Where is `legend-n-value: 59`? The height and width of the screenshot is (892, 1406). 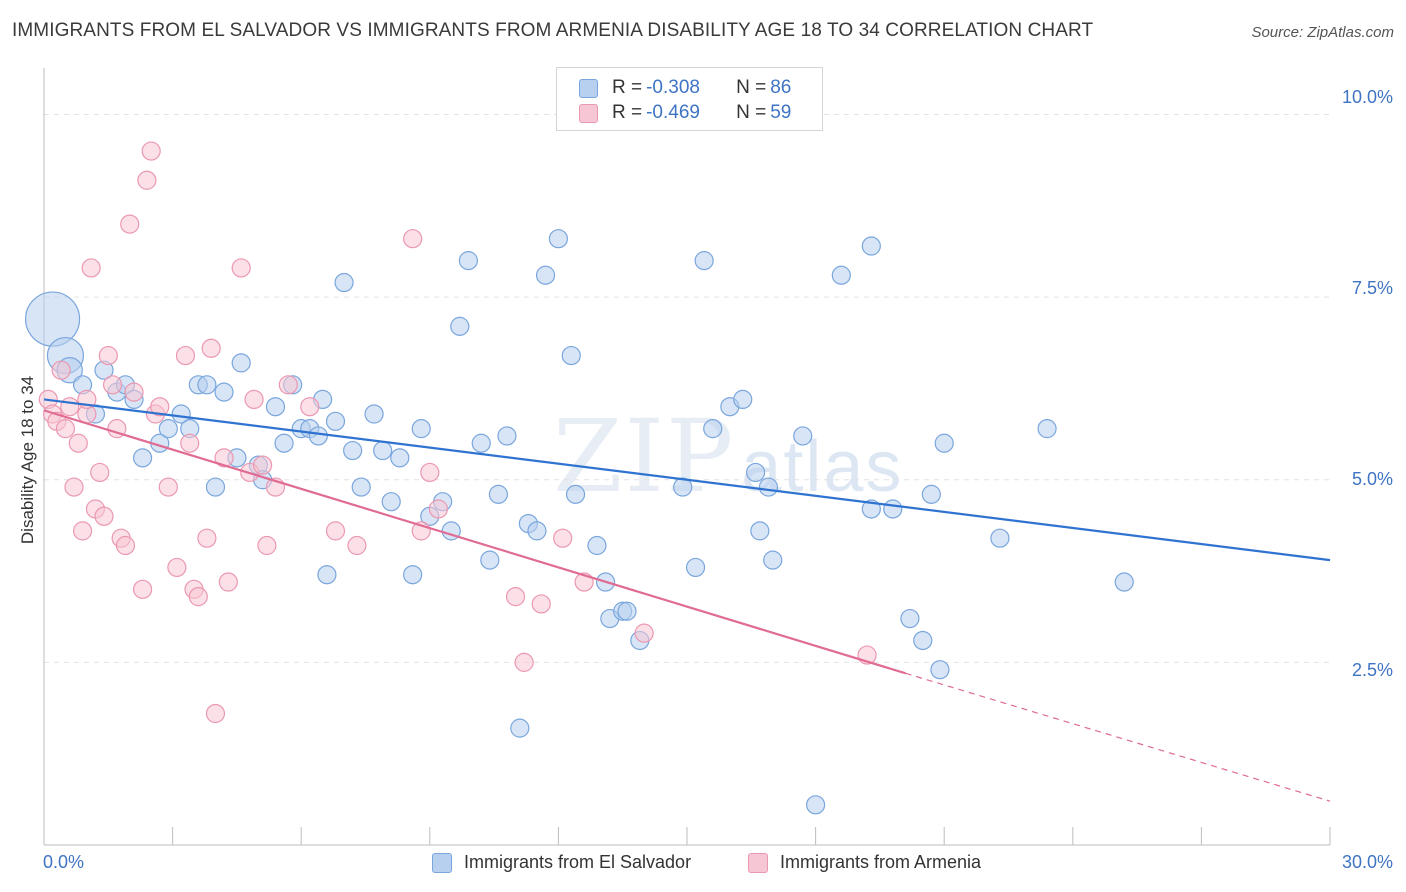
legend-n-value: 59 is located at coordinates (781, 112).